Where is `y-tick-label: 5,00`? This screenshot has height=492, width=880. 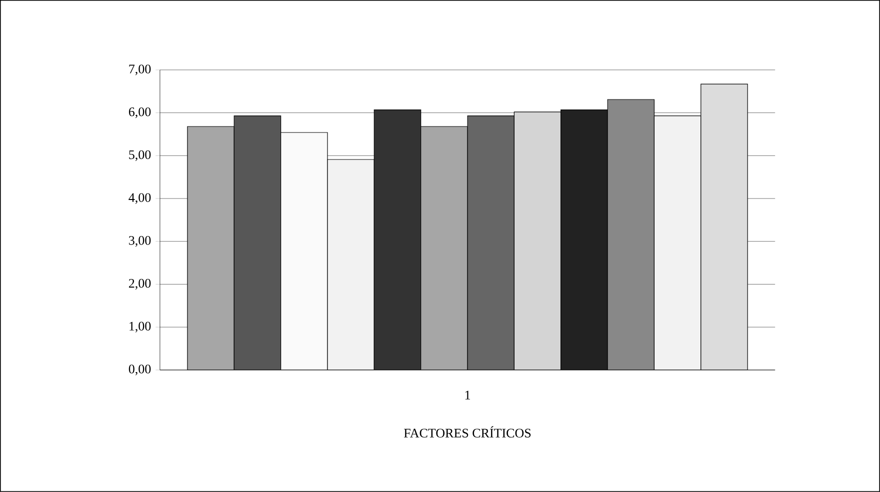
y-tick-label: 5,00 is located at coordinates (140, 156).